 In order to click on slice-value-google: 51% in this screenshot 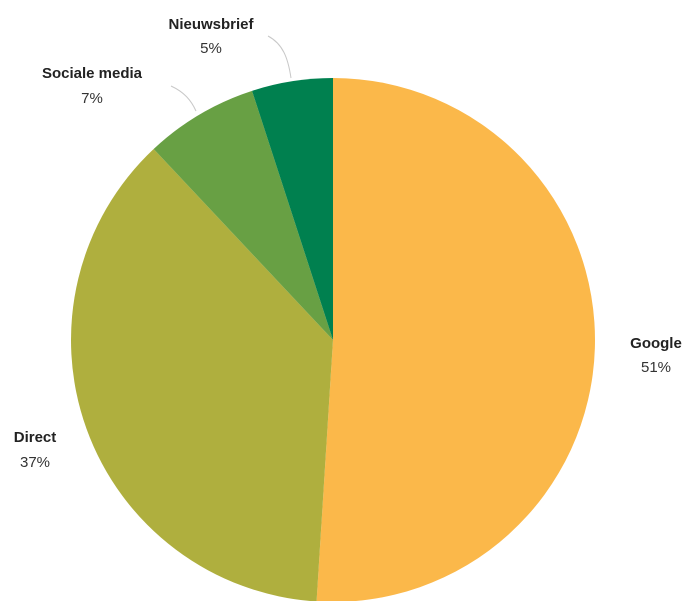, I will do `click(656, 367)`.